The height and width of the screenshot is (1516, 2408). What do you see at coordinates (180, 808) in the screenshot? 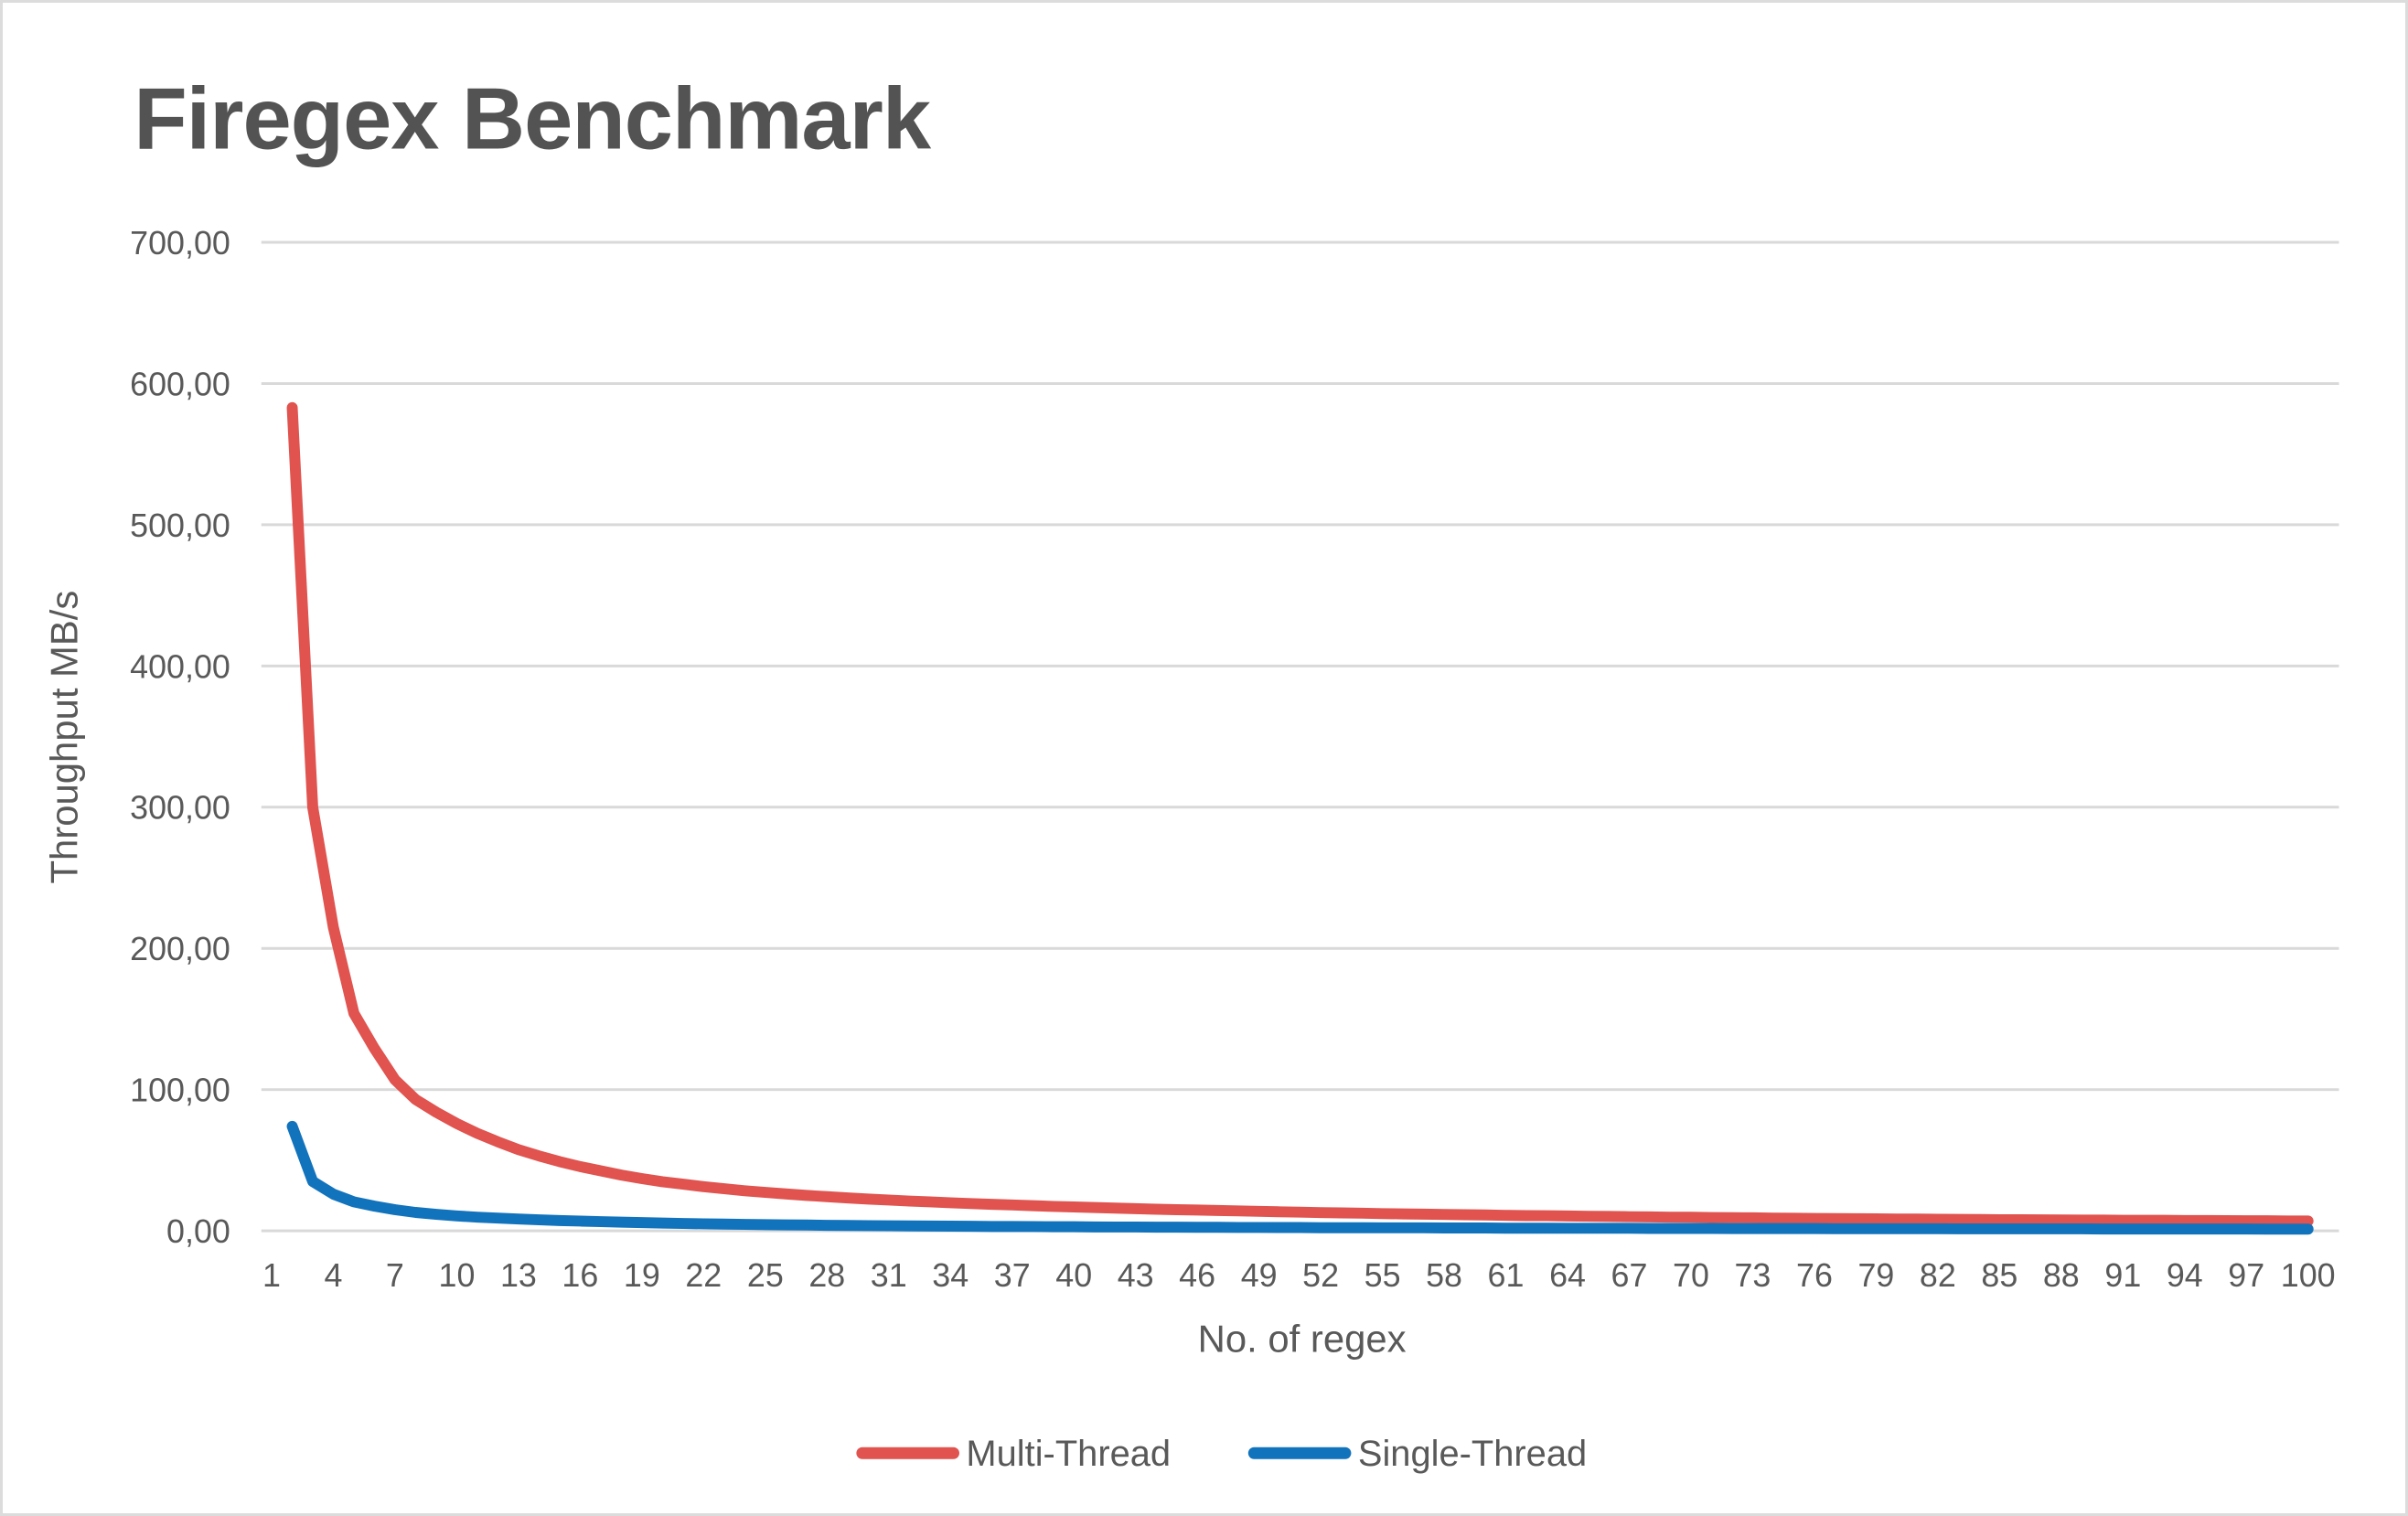
I see `y-tick-label: 300,00` at bounding box center [180, 808].